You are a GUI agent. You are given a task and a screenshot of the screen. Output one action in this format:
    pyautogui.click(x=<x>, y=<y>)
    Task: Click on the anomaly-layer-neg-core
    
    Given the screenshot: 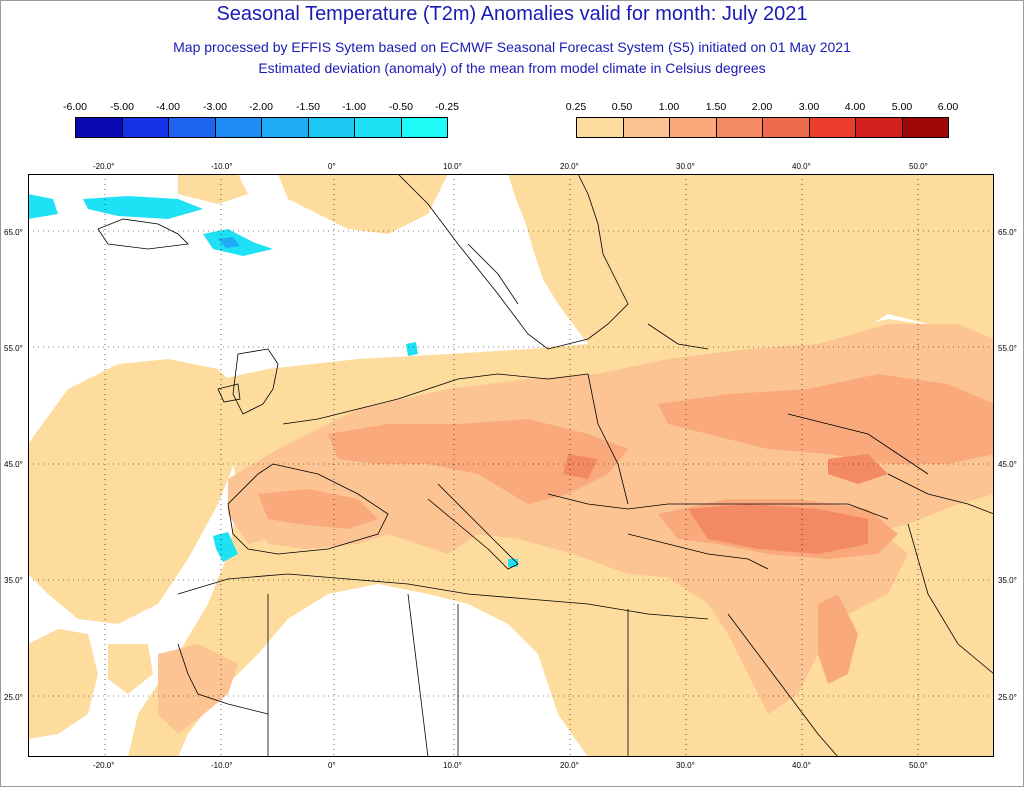 What is the action you would take?
    pyautogui.click(x=229, y=242)
    